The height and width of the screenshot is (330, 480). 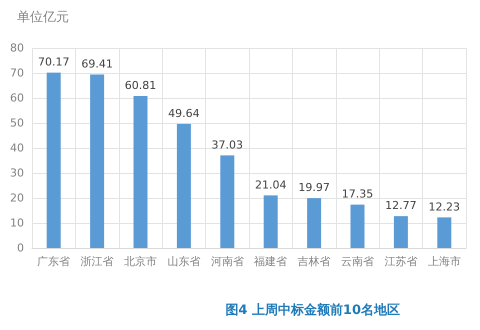 What do you see at coordinates (184, 113) in the screenshot?
I see `data-label: 49.64` at bounding box center [184, 113].